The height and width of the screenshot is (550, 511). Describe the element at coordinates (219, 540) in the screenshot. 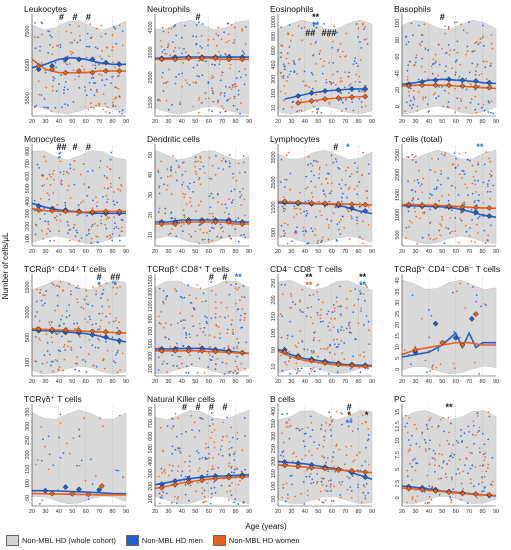

I see `legend-swatch-women` at that location.